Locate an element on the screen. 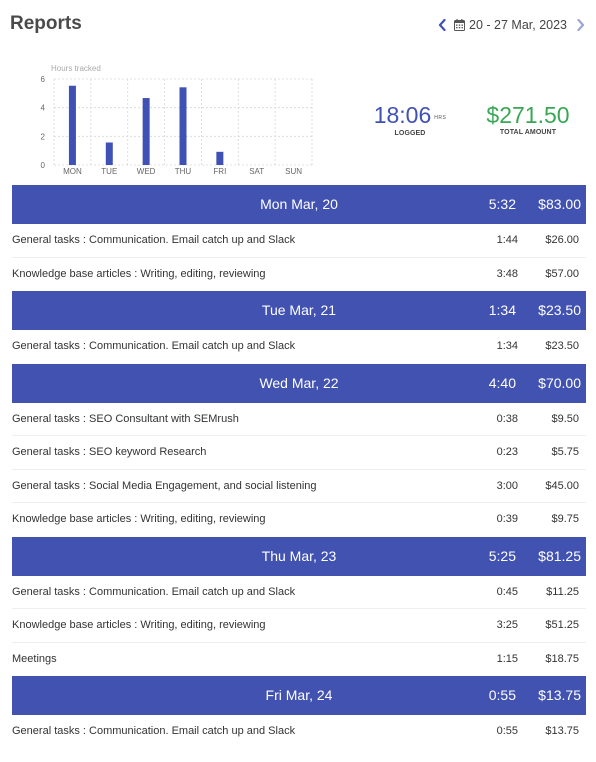  entry-amount: $13.75 is located at coordinates (562, 731).